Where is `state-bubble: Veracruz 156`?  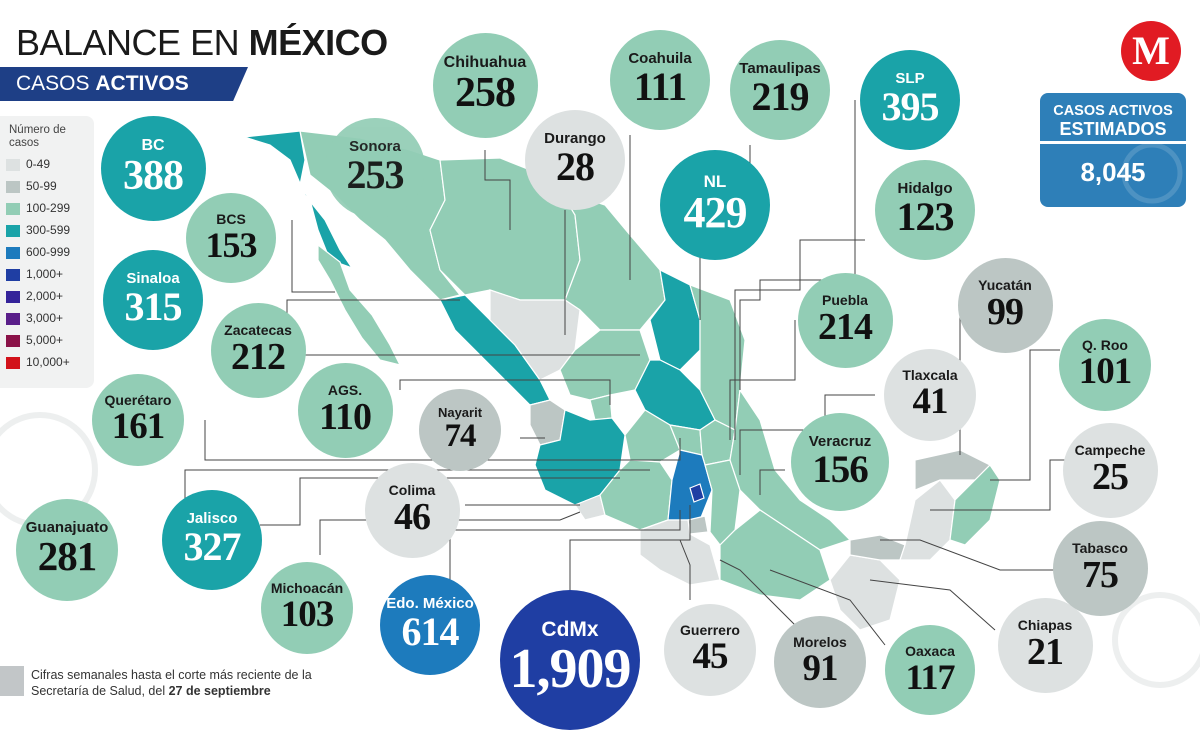
state-bubble: Veracruz 156 is located at coordinates (840, 462).